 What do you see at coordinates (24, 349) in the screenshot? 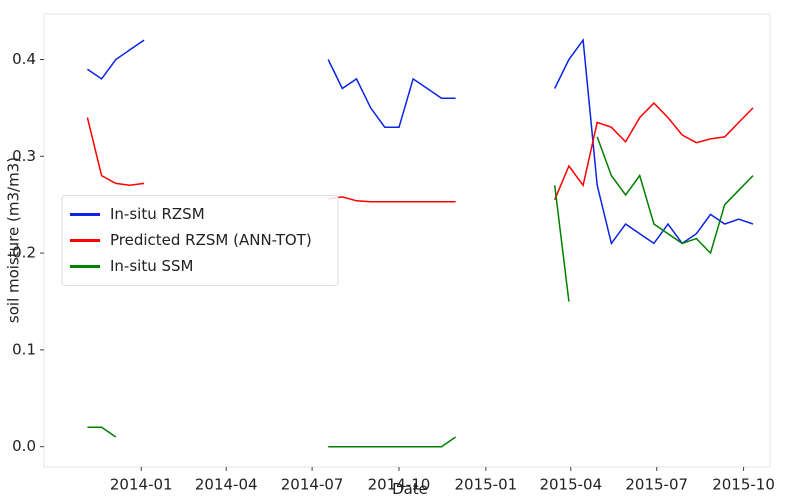
I see `y-tick-label: 0.1` at bounding box center [24, 349].